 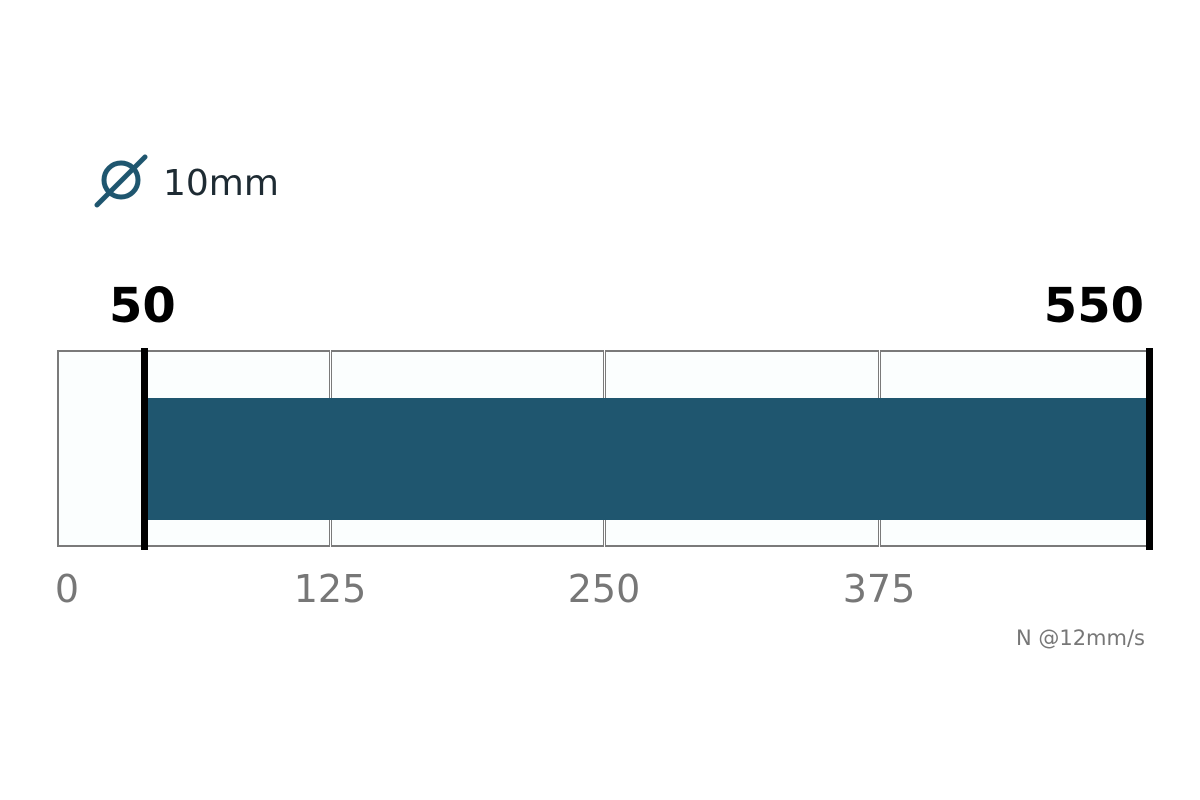 What do you see at coordinates (221, 183) in the screenshot?
I see `diameter-label: 10mm` at bounding box center [221, 183].